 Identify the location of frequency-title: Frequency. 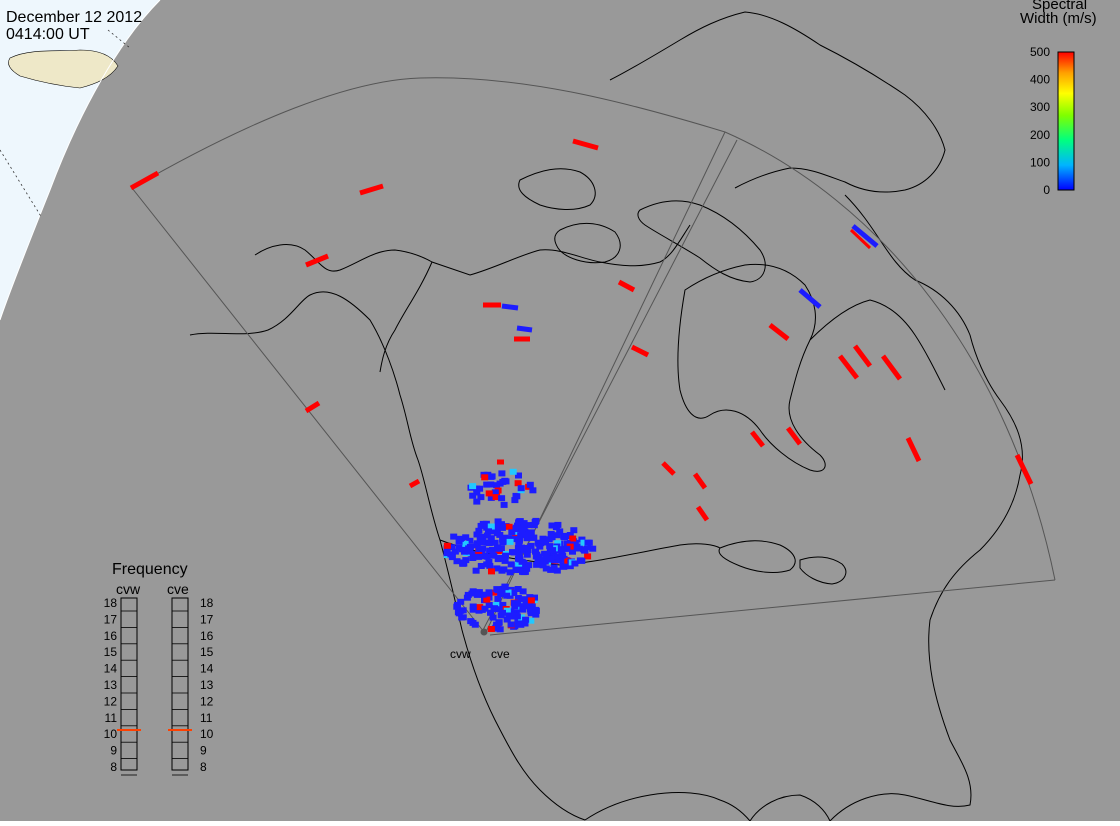
(150, 569).